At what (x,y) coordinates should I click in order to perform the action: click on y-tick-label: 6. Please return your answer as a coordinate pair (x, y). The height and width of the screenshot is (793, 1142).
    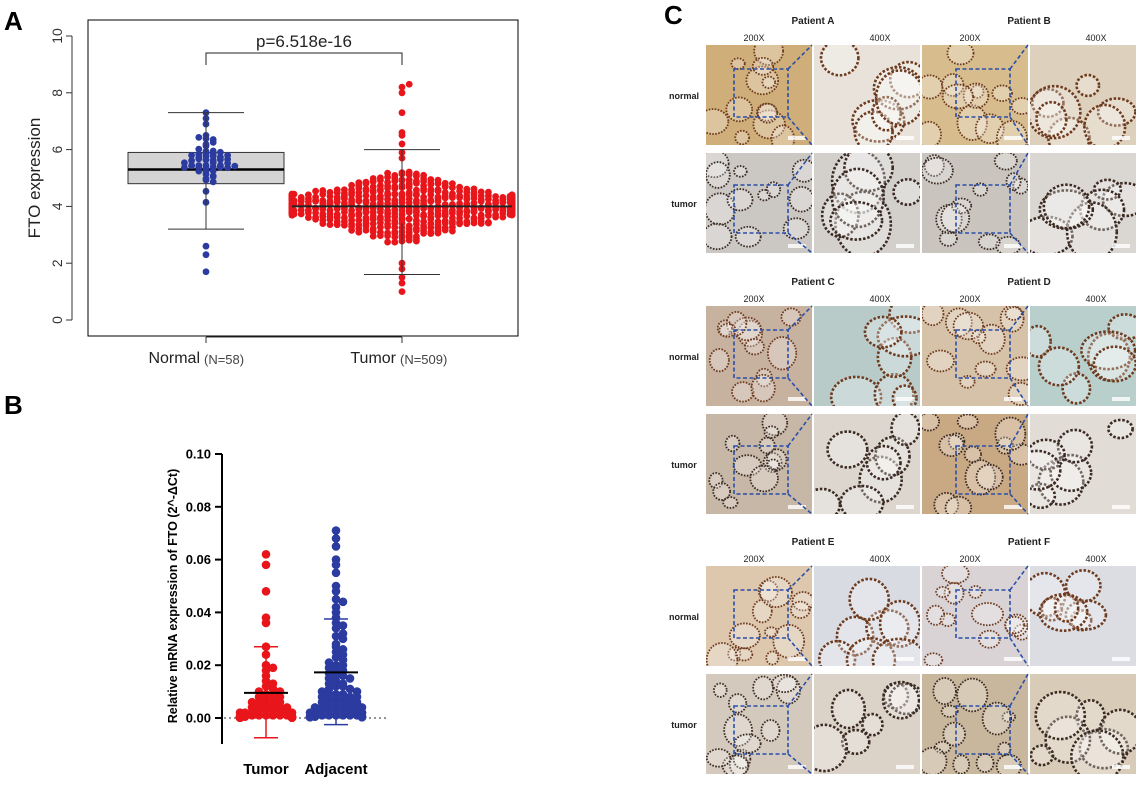
    Looking at the image, I should click on (57, 149).